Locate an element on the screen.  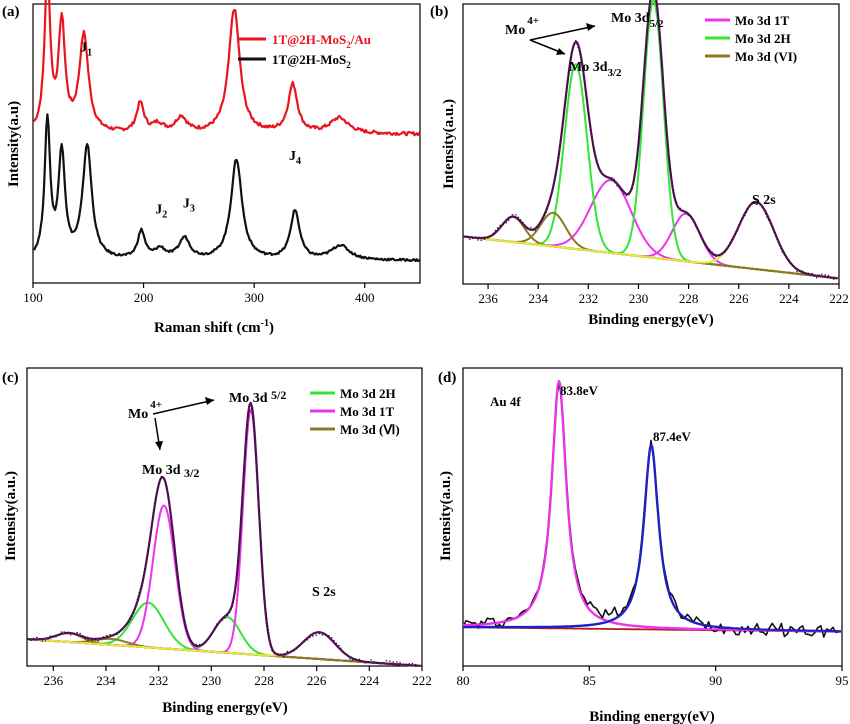
fit-component-au-4f5 is located at coordinates (652, 538).